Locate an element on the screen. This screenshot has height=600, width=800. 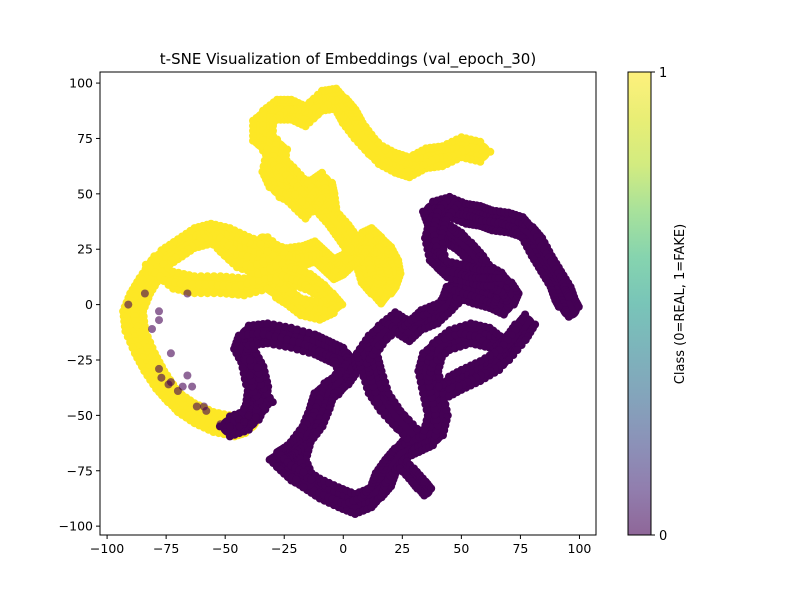
x-tick-label: −50 is located at coordinates (225, 548).